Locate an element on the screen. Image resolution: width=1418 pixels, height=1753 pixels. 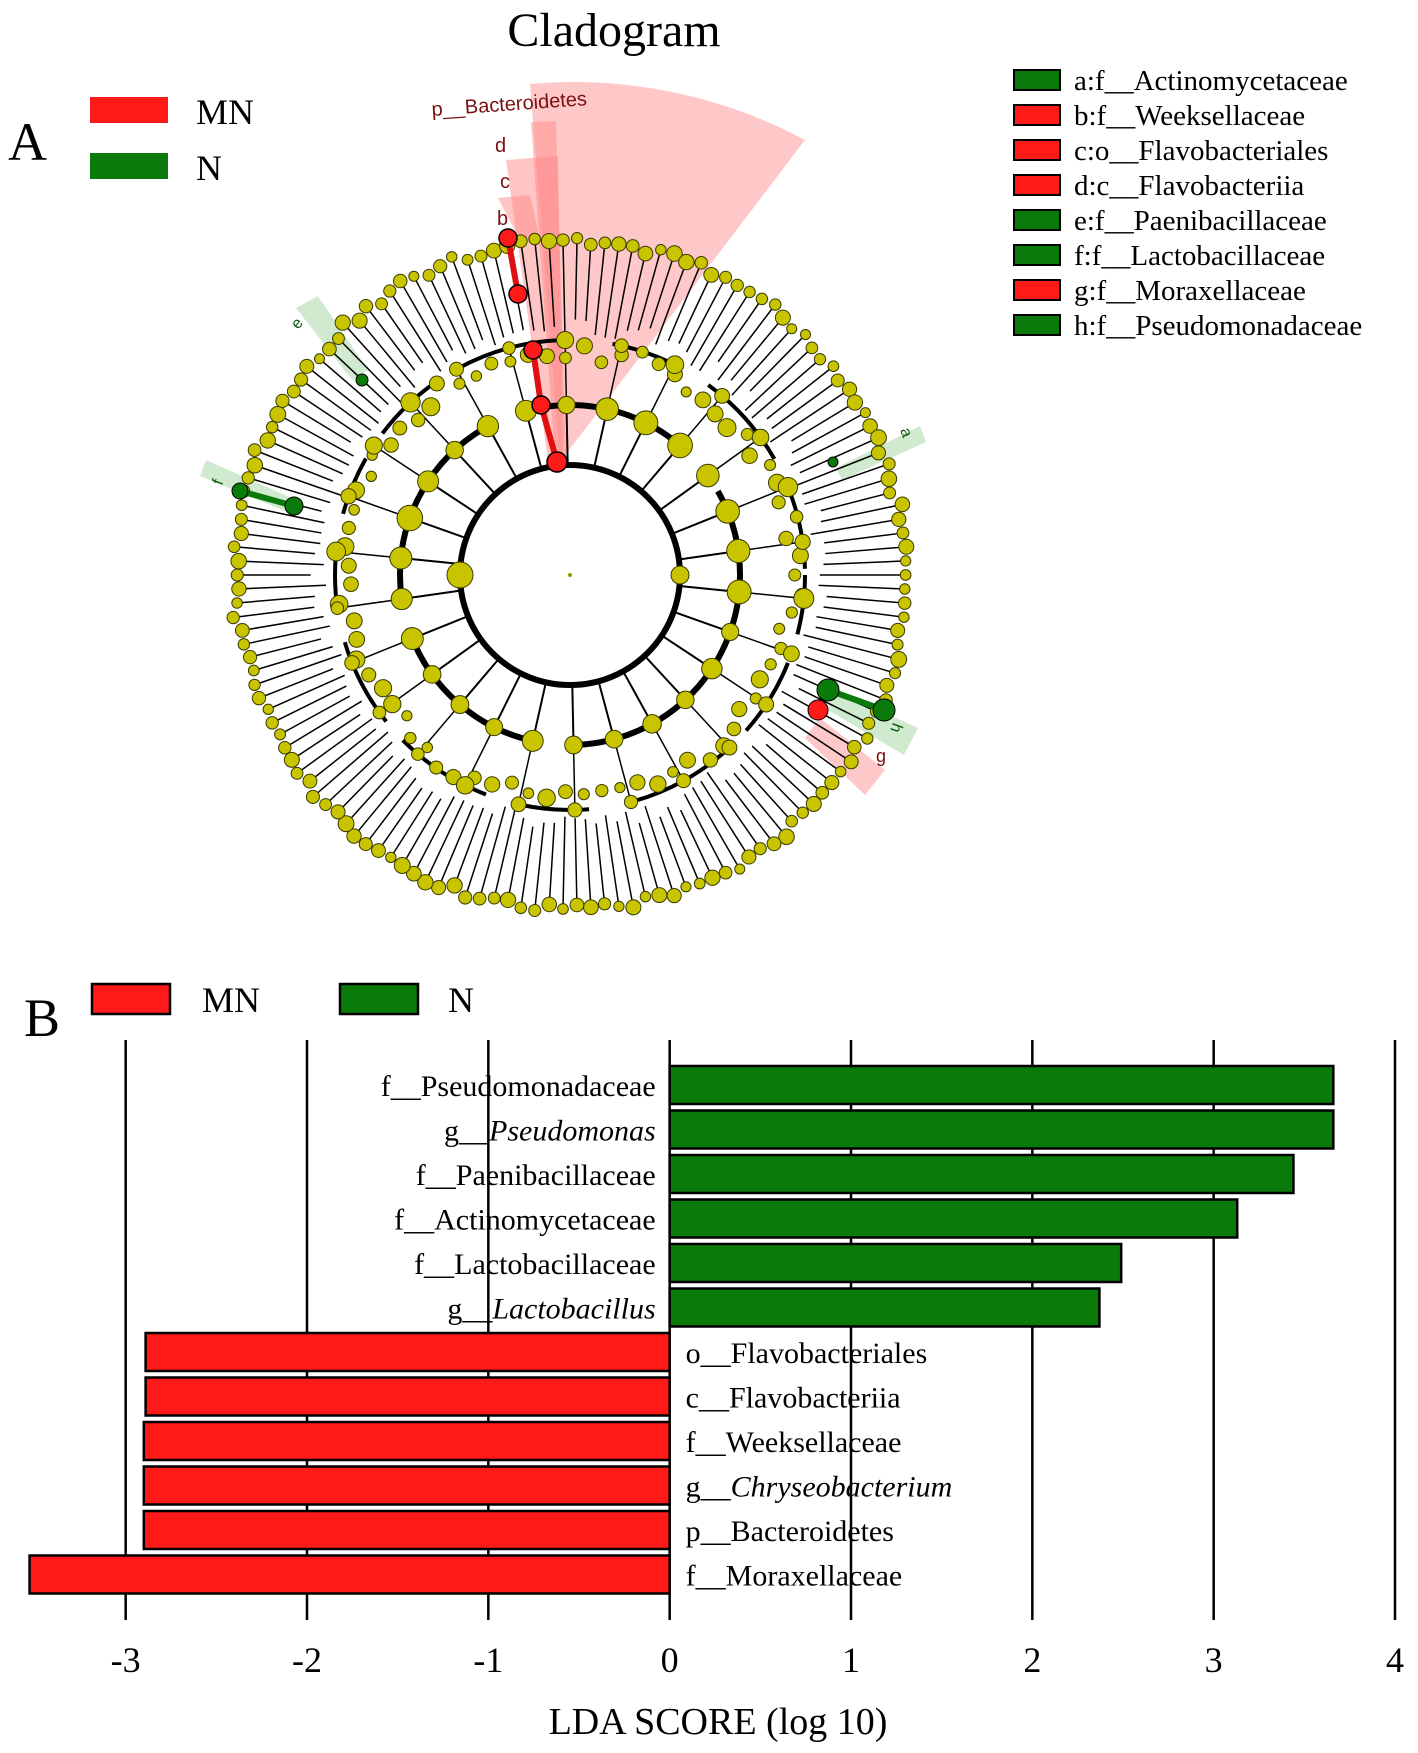
clade-legend-swatch is located at coordinates (1037, 325).